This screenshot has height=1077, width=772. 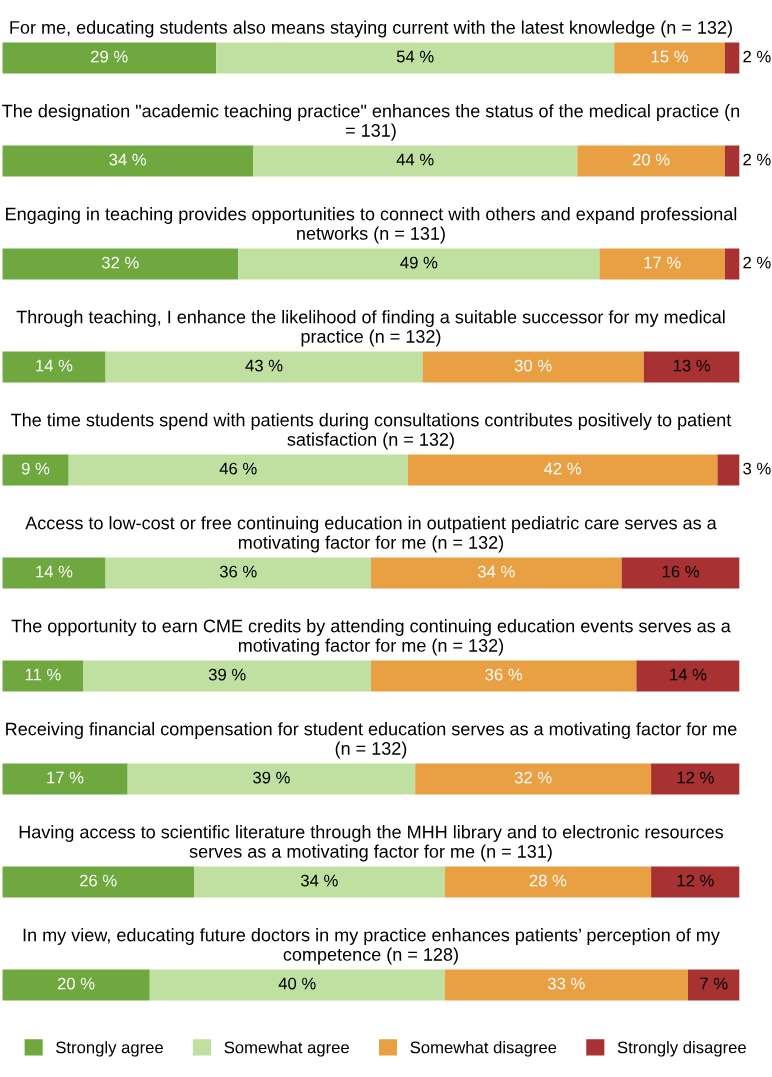 I want to click on data-label: 16 %, so click(x=680, y=571).